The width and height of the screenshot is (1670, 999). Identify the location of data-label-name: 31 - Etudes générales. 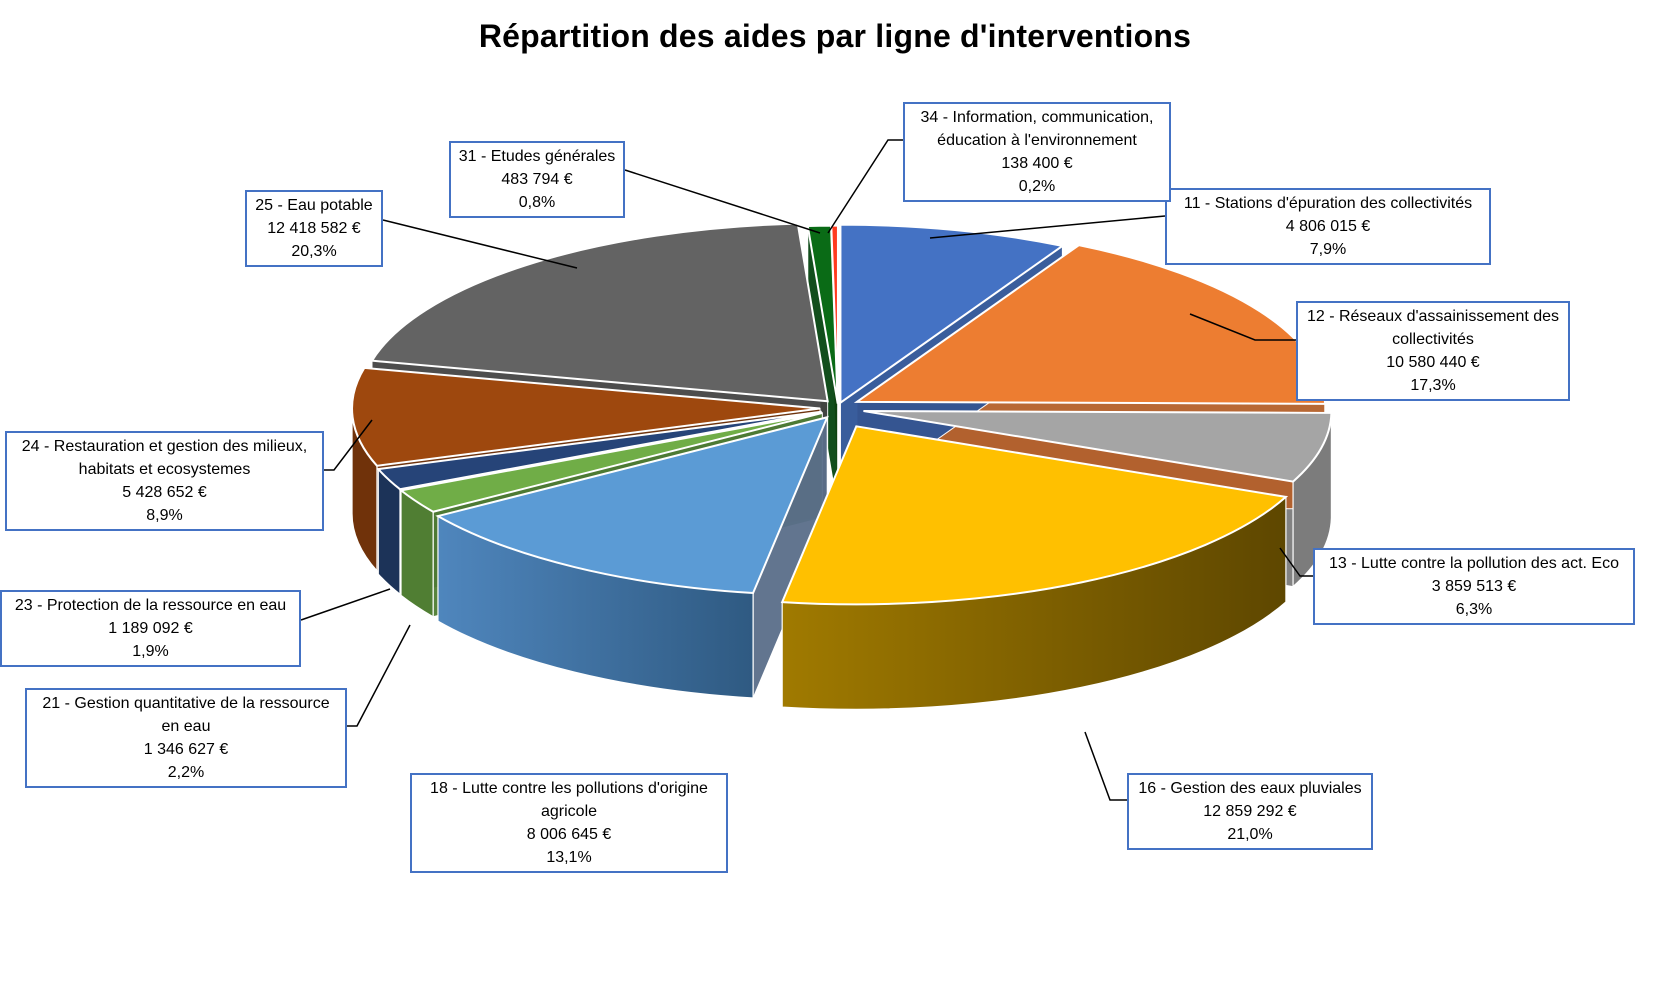
(537, 156).